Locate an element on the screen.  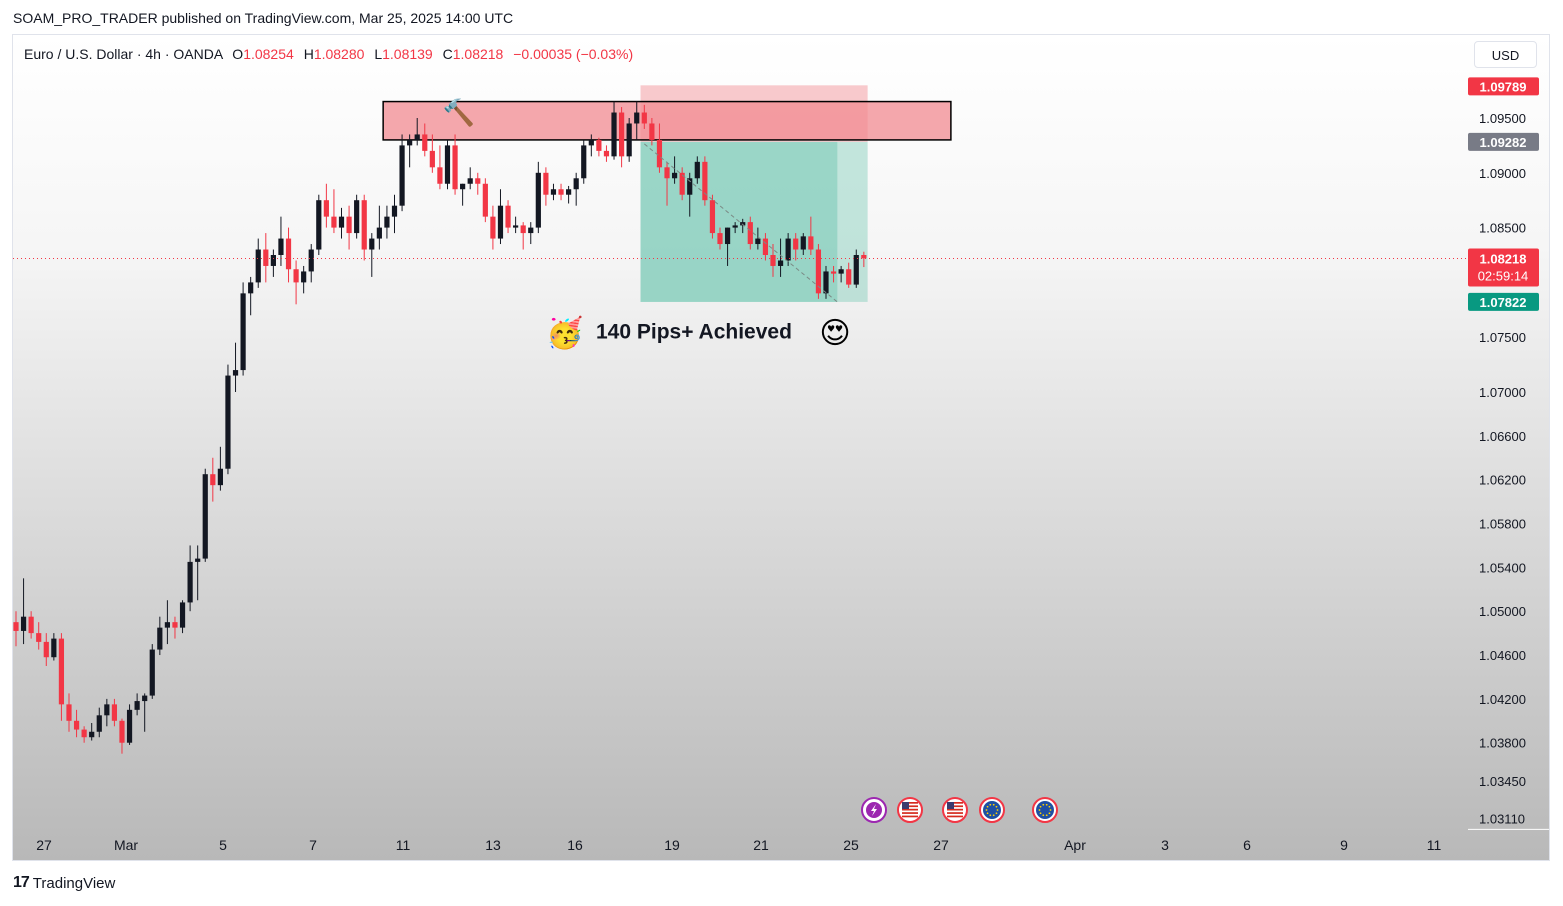
time-tick: Mar is located at coordinates (126, 845).